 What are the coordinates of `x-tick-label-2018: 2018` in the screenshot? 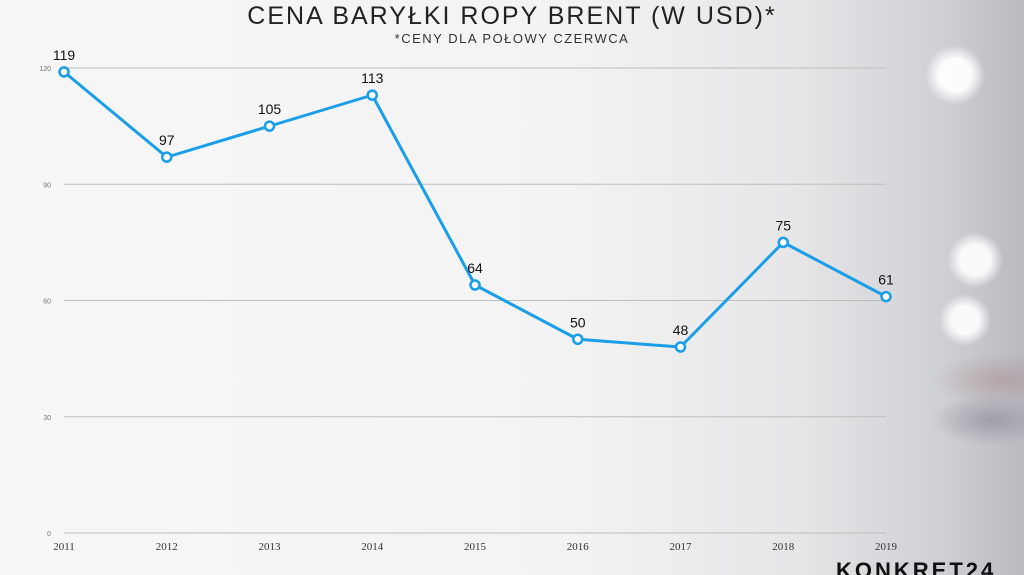 It's located at (783, 547).